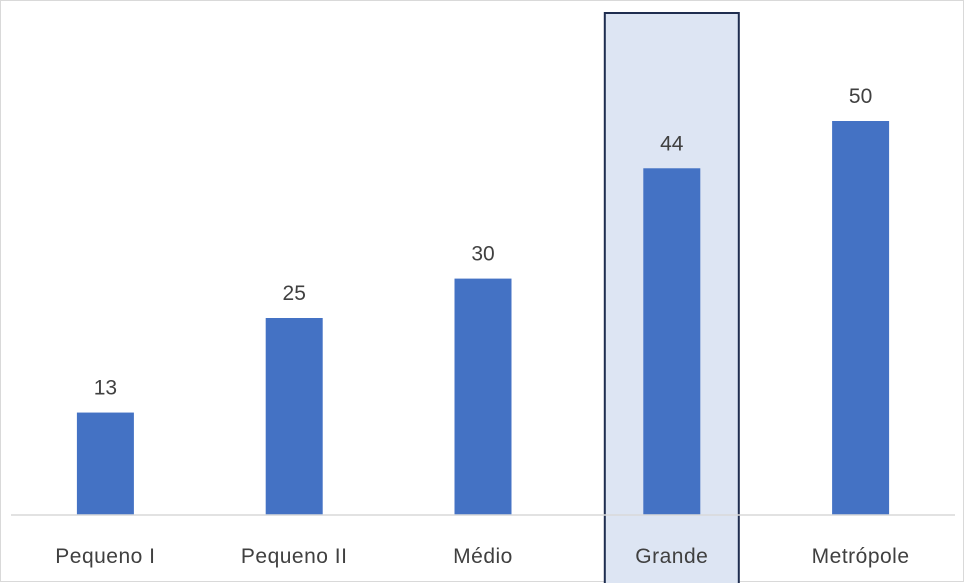 This screenshot has height=583, width=964. What do you see at coordinates (294, 416) in the screenshot?
I see `bar-pequeno-ii` at bounding box center [294, 416].